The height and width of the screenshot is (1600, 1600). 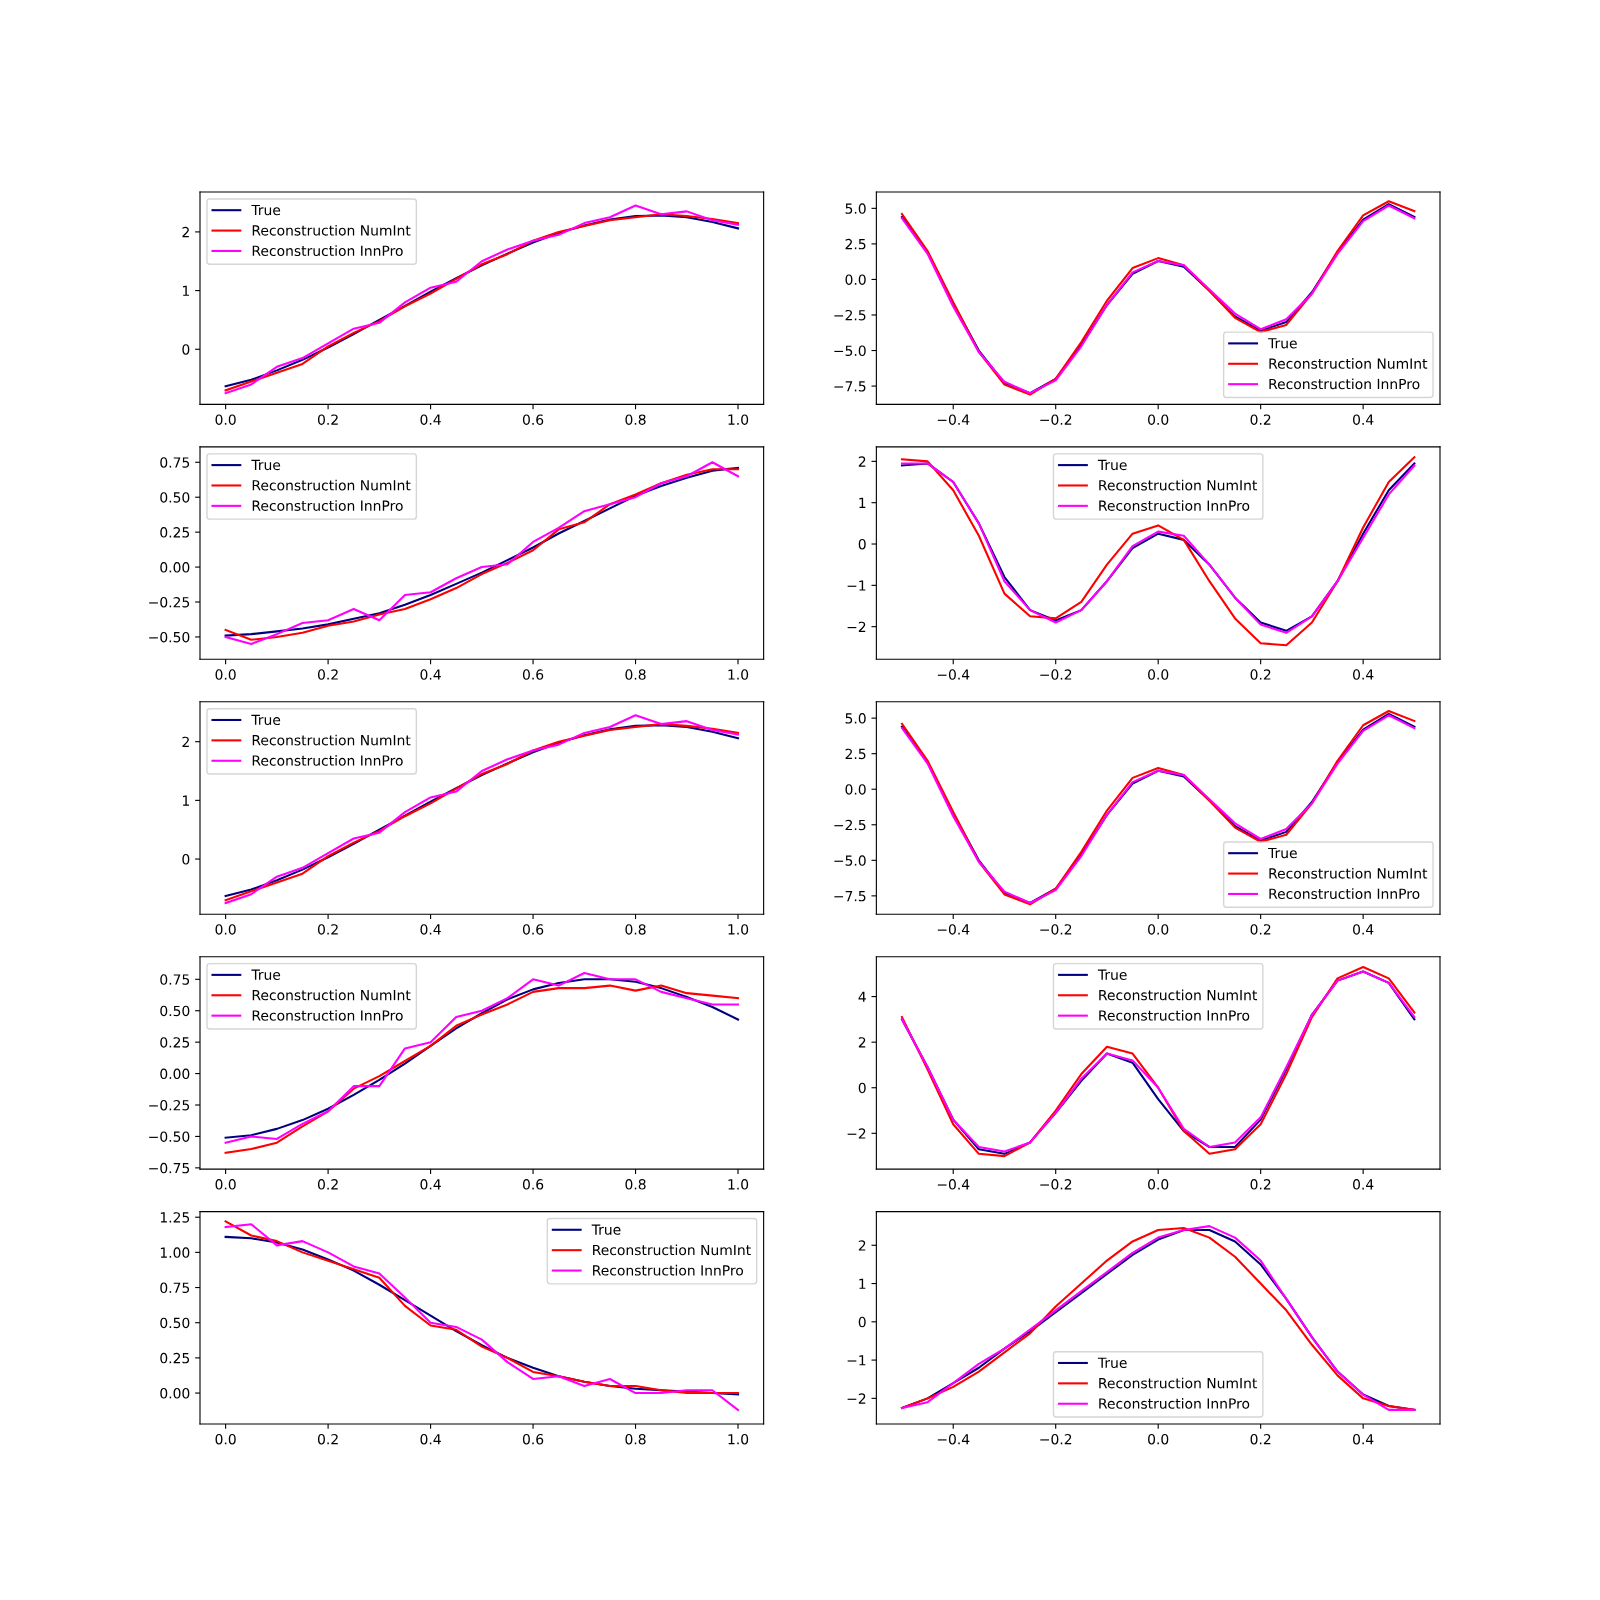 I want to click on y-tick-label: 1, so click(x=862, y=502).